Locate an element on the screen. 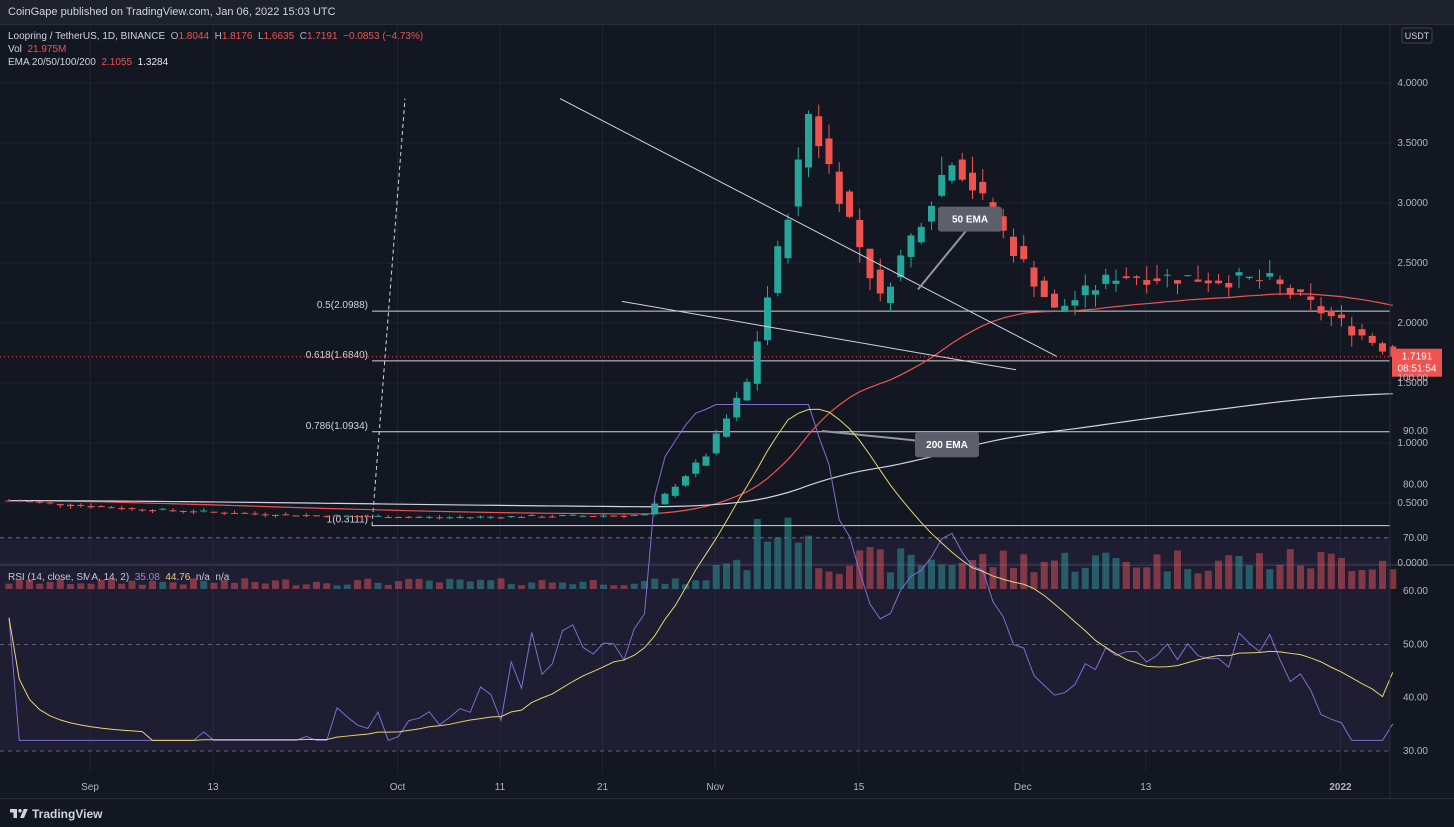 This screenshot has height=827, width=1454. open-label: O is located at coordinates (174, 36).